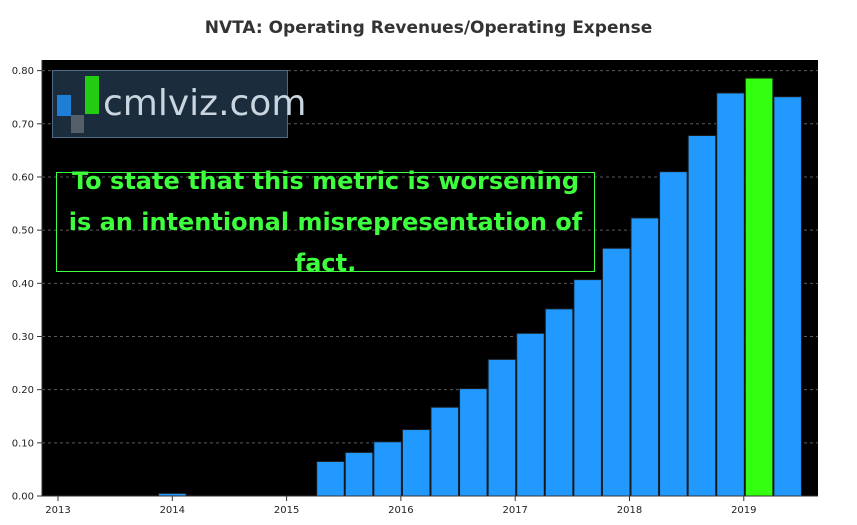 Image resolution: width=857 pixels, height=525 pixels. Describe the element at coordinates (400, 510) in the screenshot. I see `x-tick-label: 2016` at that location.